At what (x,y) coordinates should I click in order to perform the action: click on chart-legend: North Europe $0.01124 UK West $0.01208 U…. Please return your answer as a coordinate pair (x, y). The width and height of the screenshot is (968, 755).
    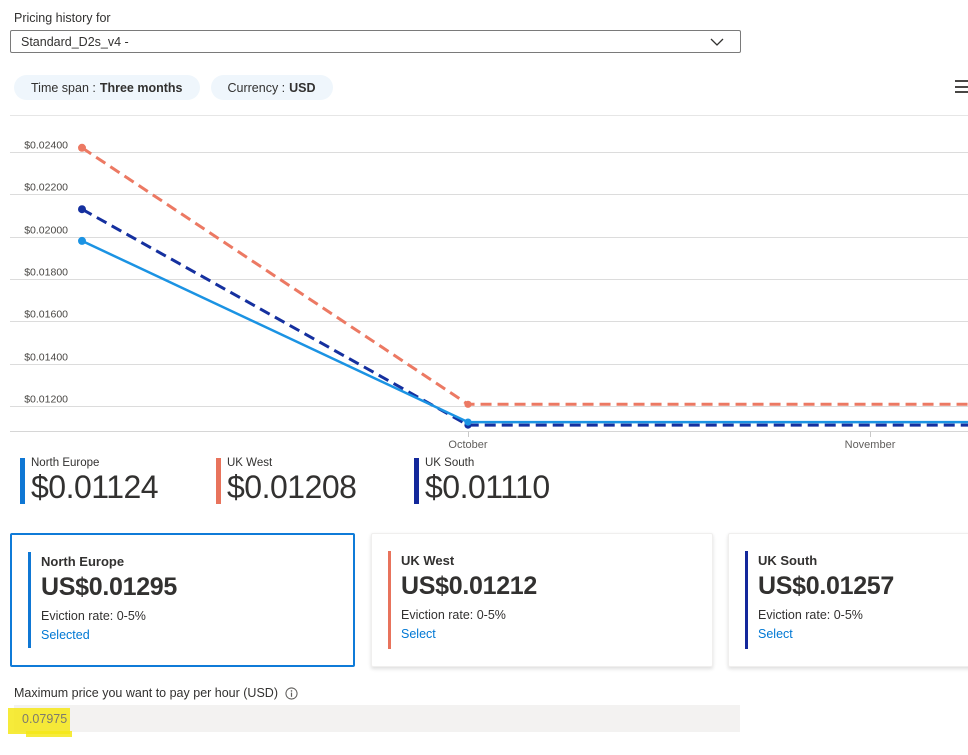
    Looking at the image, I should click on (484, 485).